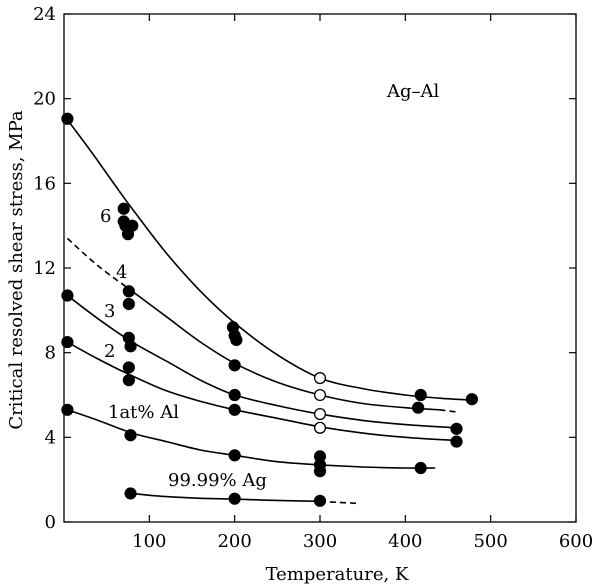  What do you see at coordinates (109, 311) in the screenshot?
I see `series-label: 3` at bounding box center [109, 311].